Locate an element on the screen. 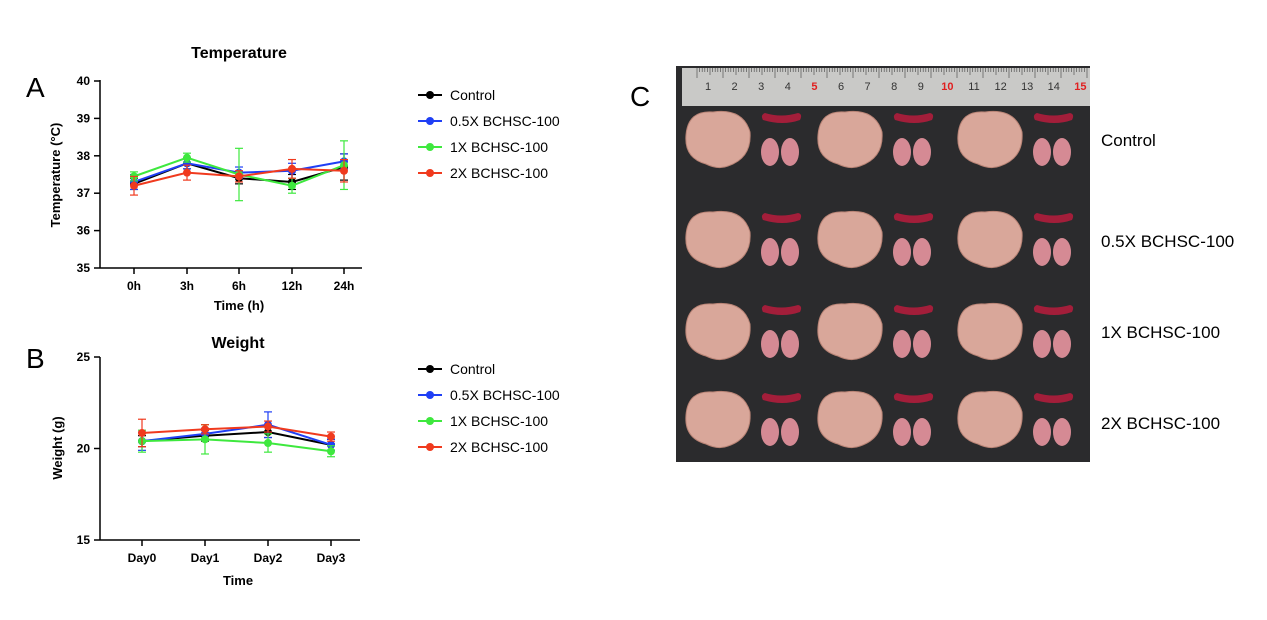  weight-legend-item: 2X BCHSC-100 is located at coordinates (483, 447).